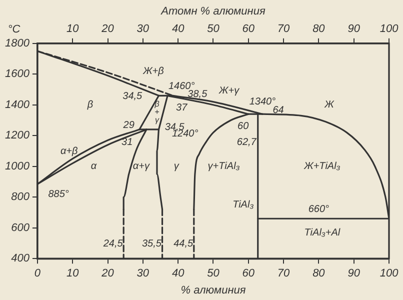 The width and height of the screenshot is (403, 300). What do you see at coordinates (152, 244) in the screenshot?
I see `annotation: 35,5` at bounding box center [152, 244].